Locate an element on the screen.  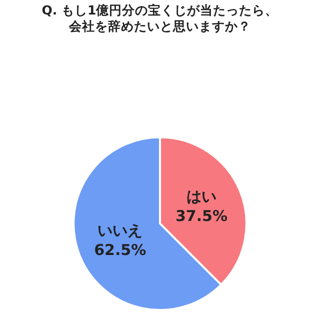
data-label: 37.5% is located at coordinates (201, 216).